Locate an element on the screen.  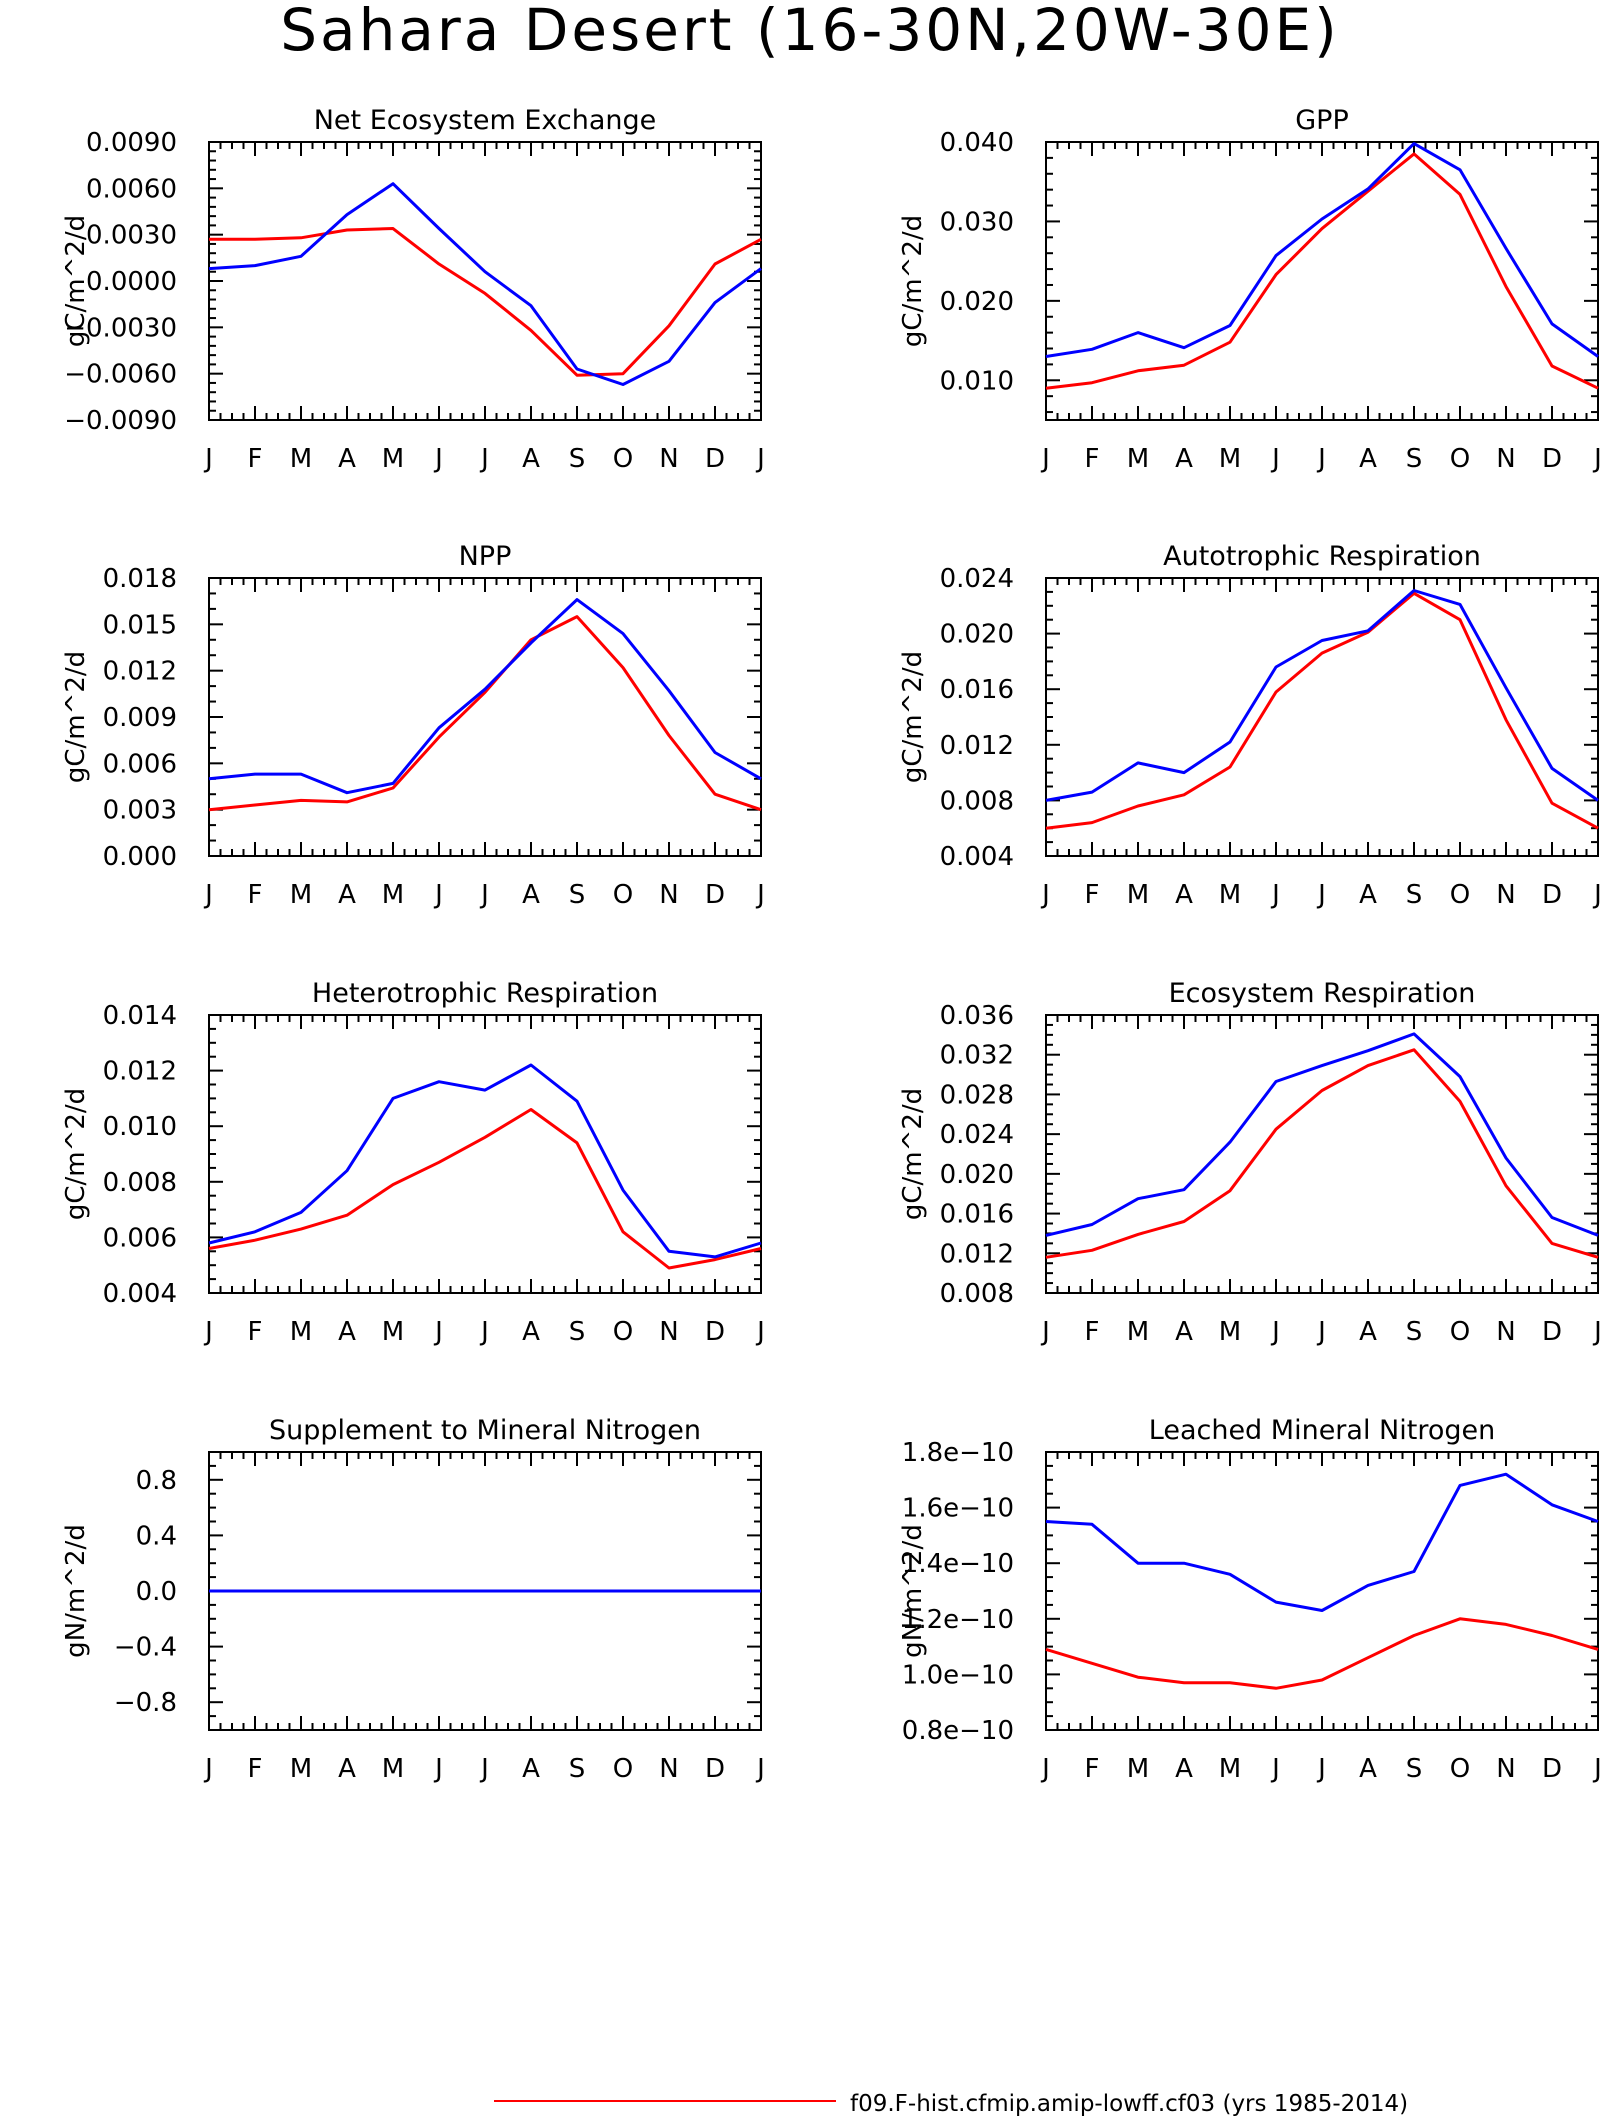
panel-title: Net Ecosystem Exchange is located at coordinates (485, 120).